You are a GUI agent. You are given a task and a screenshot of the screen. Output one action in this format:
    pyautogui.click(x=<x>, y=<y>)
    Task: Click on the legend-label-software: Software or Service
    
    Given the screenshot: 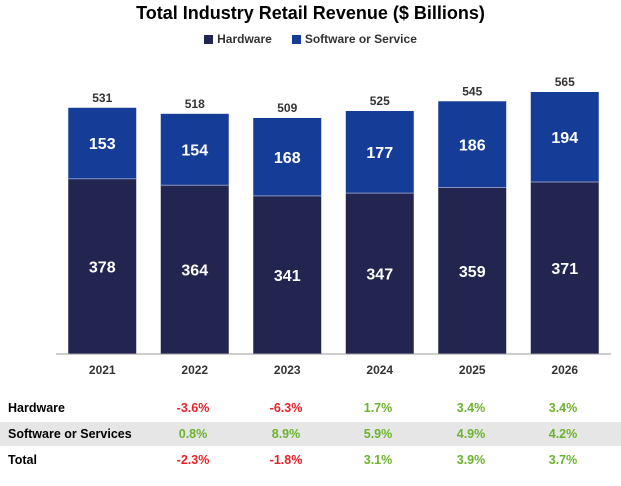 What is the action you would take?
    pyautogui.click(x=360, y=39)
    